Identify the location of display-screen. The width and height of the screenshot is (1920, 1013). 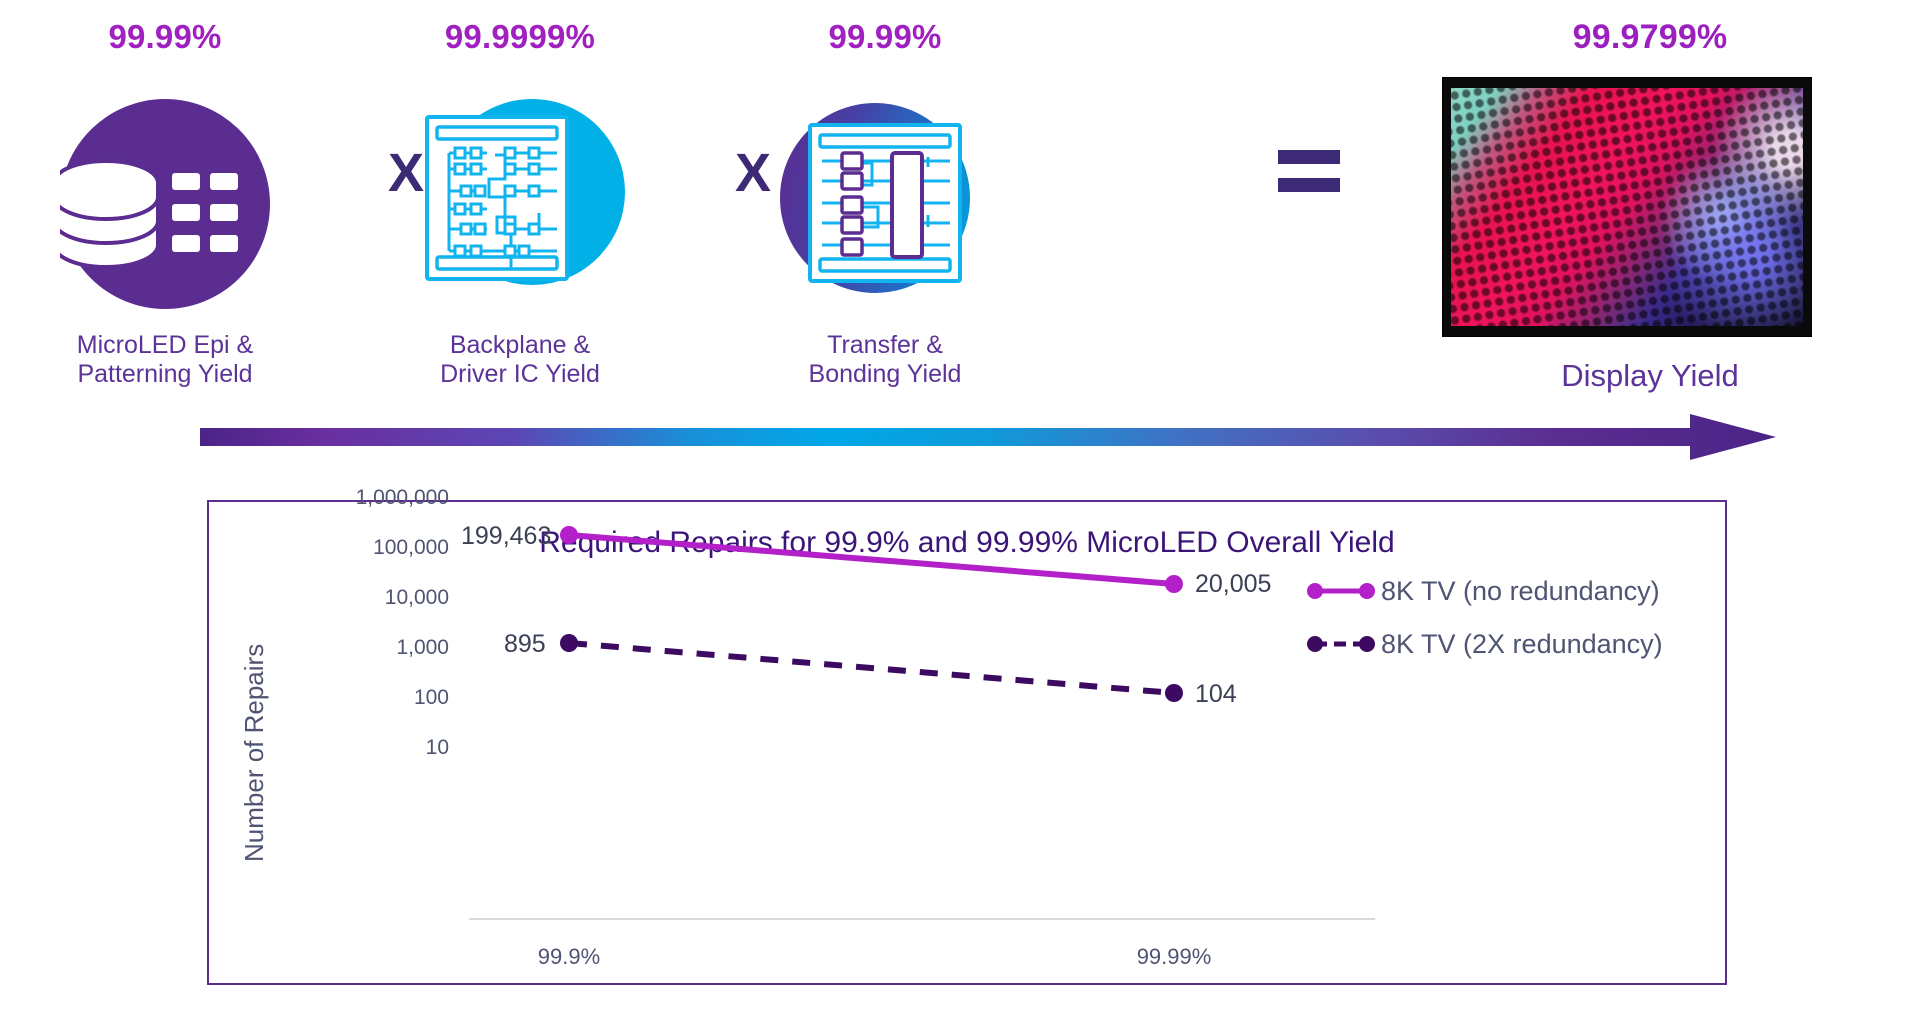
(1627, 207).